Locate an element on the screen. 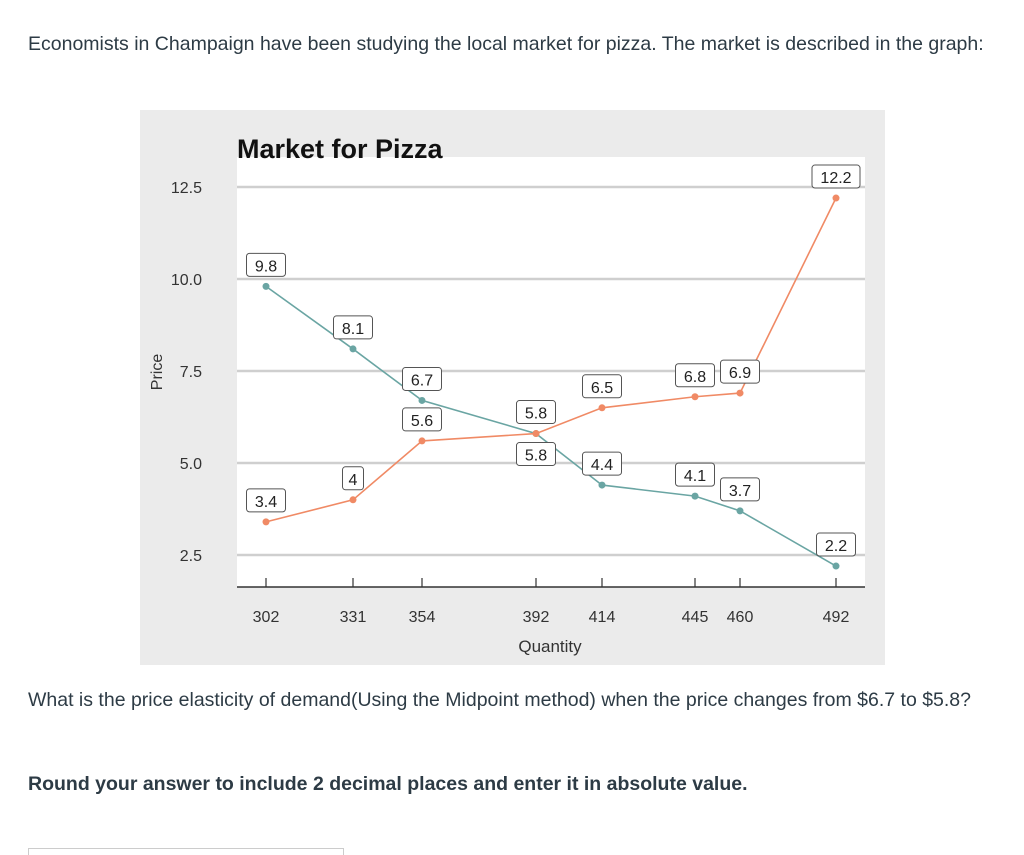 The width and height of the screenshot is (1024, 855). x-tick-label: 492 is located at coordinates (836, 617).